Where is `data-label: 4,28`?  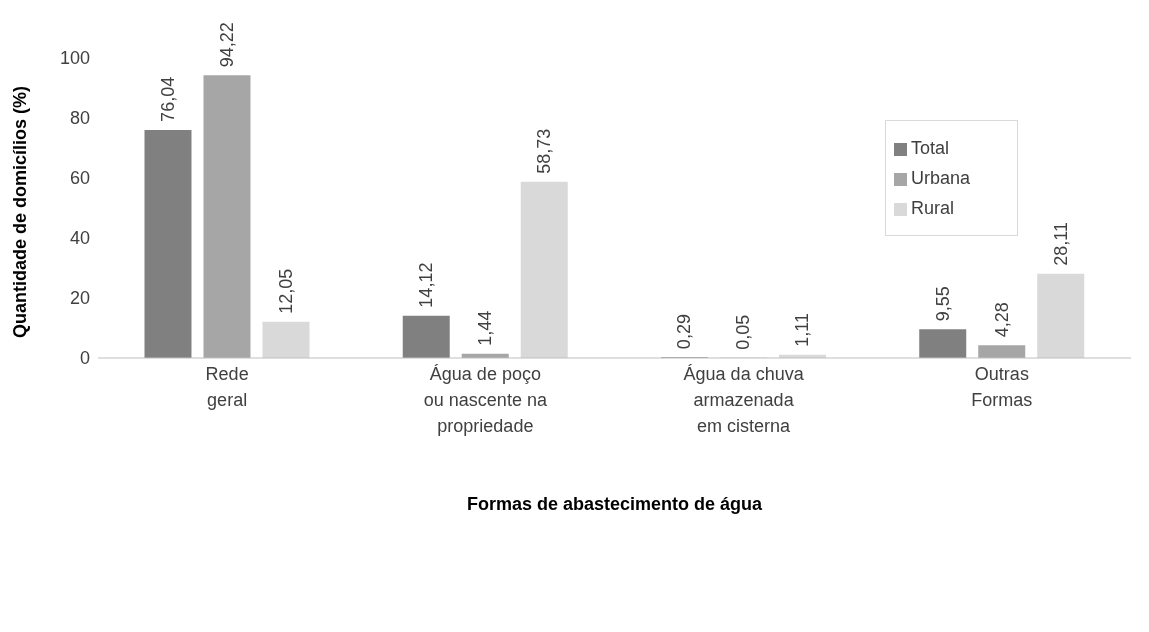
data-label: 4,28 is located at coordinates (1001, 320).